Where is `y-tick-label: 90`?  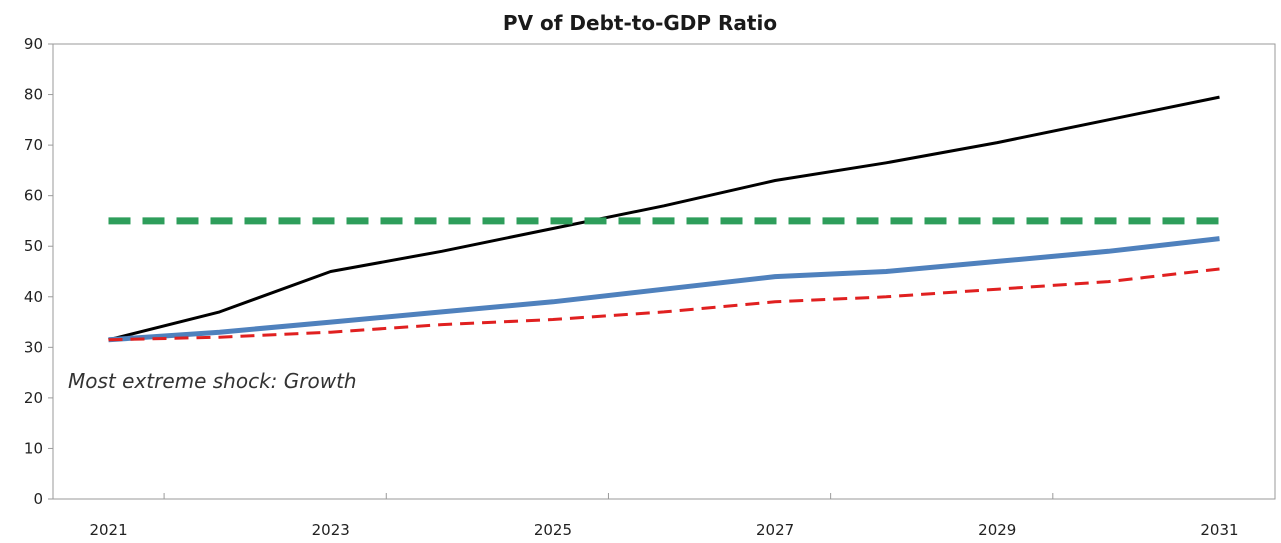
y-tick-label: 90 is located at coordinates (33, 44).